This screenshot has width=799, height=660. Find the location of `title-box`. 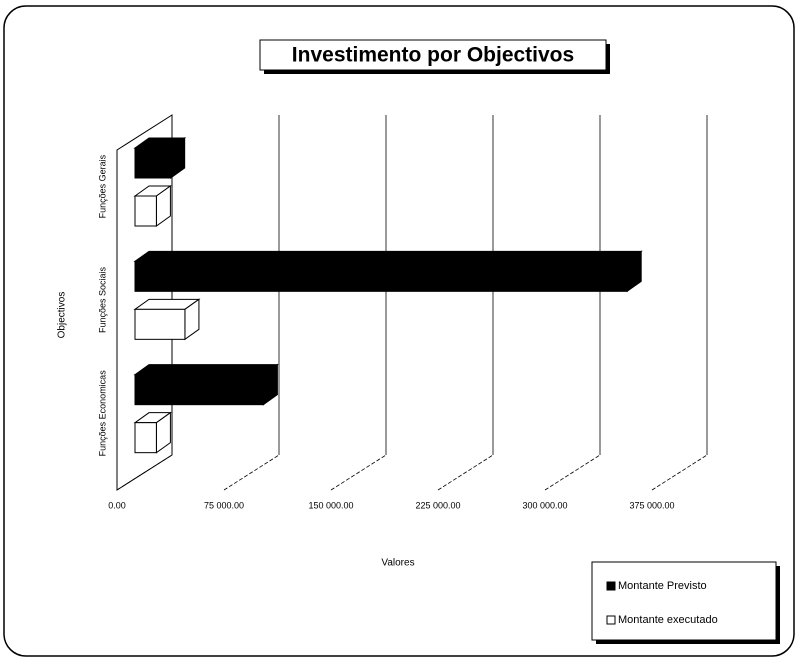

title-box is located at coordinates (433, 55).